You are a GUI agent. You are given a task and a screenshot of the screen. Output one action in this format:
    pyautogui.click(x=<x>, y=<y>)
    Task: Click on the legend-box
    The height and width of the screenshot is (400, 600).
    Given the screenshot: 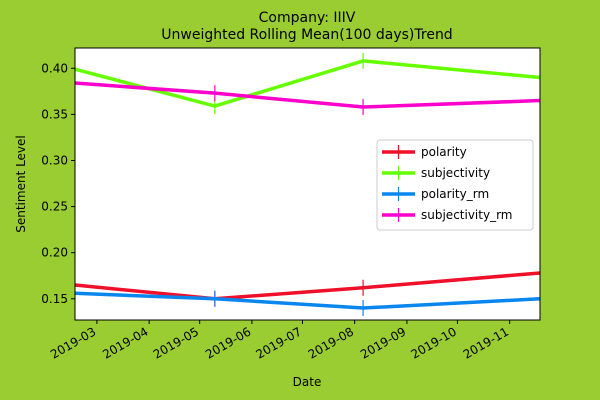 What is the action you would take?
    pyautogui.click(x=455, y=185)
    